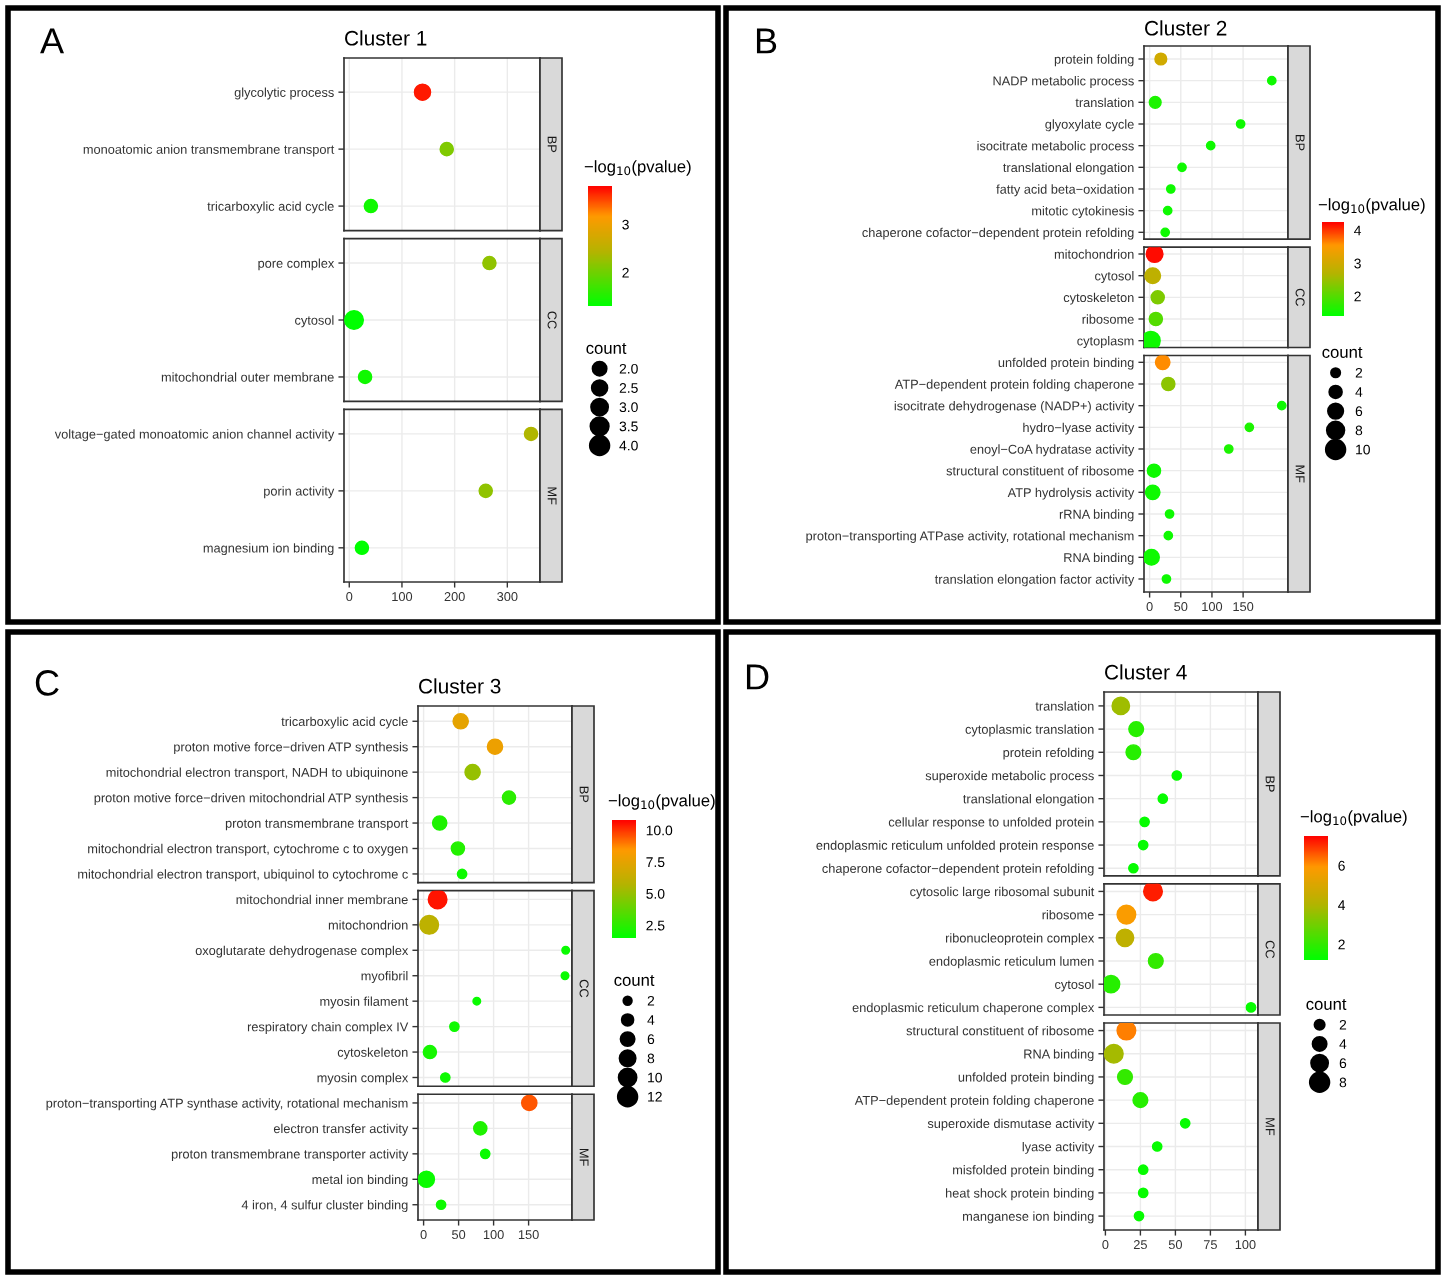 The image size is (1446, 1280). I want to click on chart-title: Cluster 4, so click(1146, 672).